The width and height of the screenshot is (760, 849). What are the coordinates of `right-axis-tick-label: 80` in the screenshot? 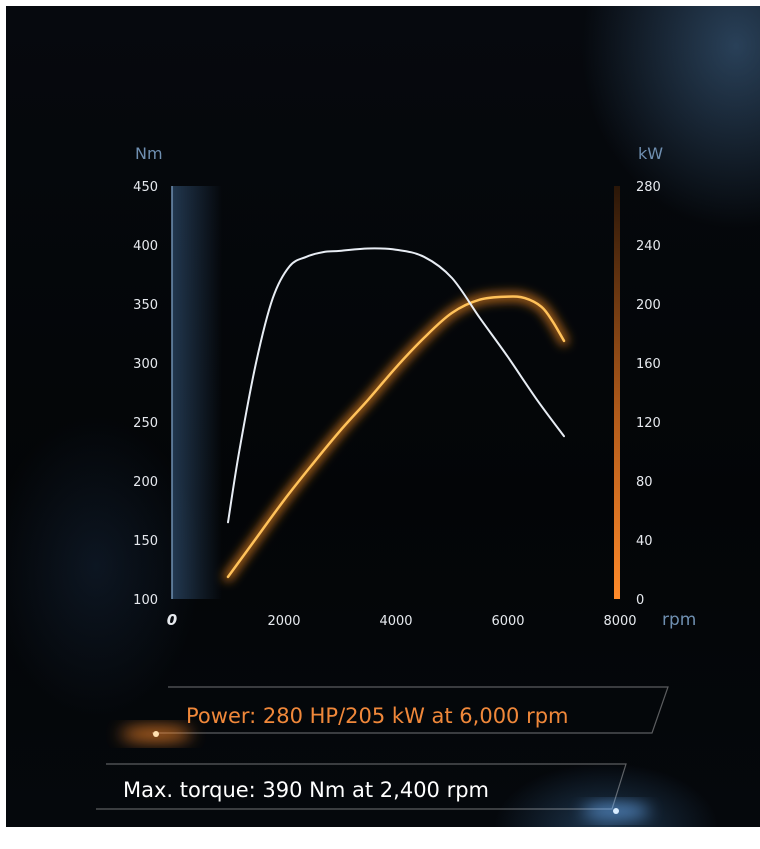 It's located at (644, 482).